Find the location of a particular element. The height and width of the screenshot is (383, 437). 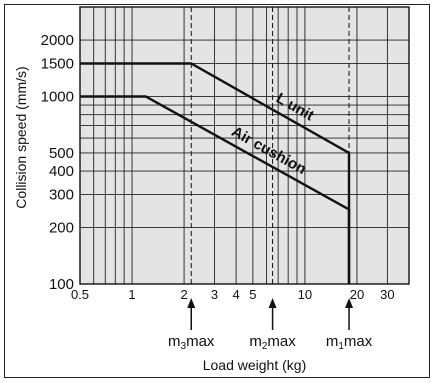

x-tick-label: 20 is located at coordinates (357, 294).